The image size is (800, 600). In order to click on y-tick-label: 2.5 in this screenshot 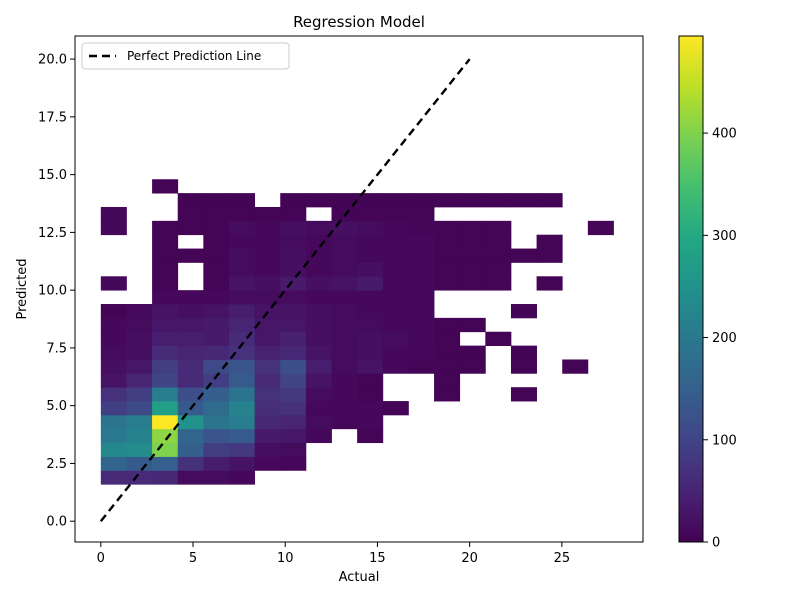, I will do `click(56, 464)`.